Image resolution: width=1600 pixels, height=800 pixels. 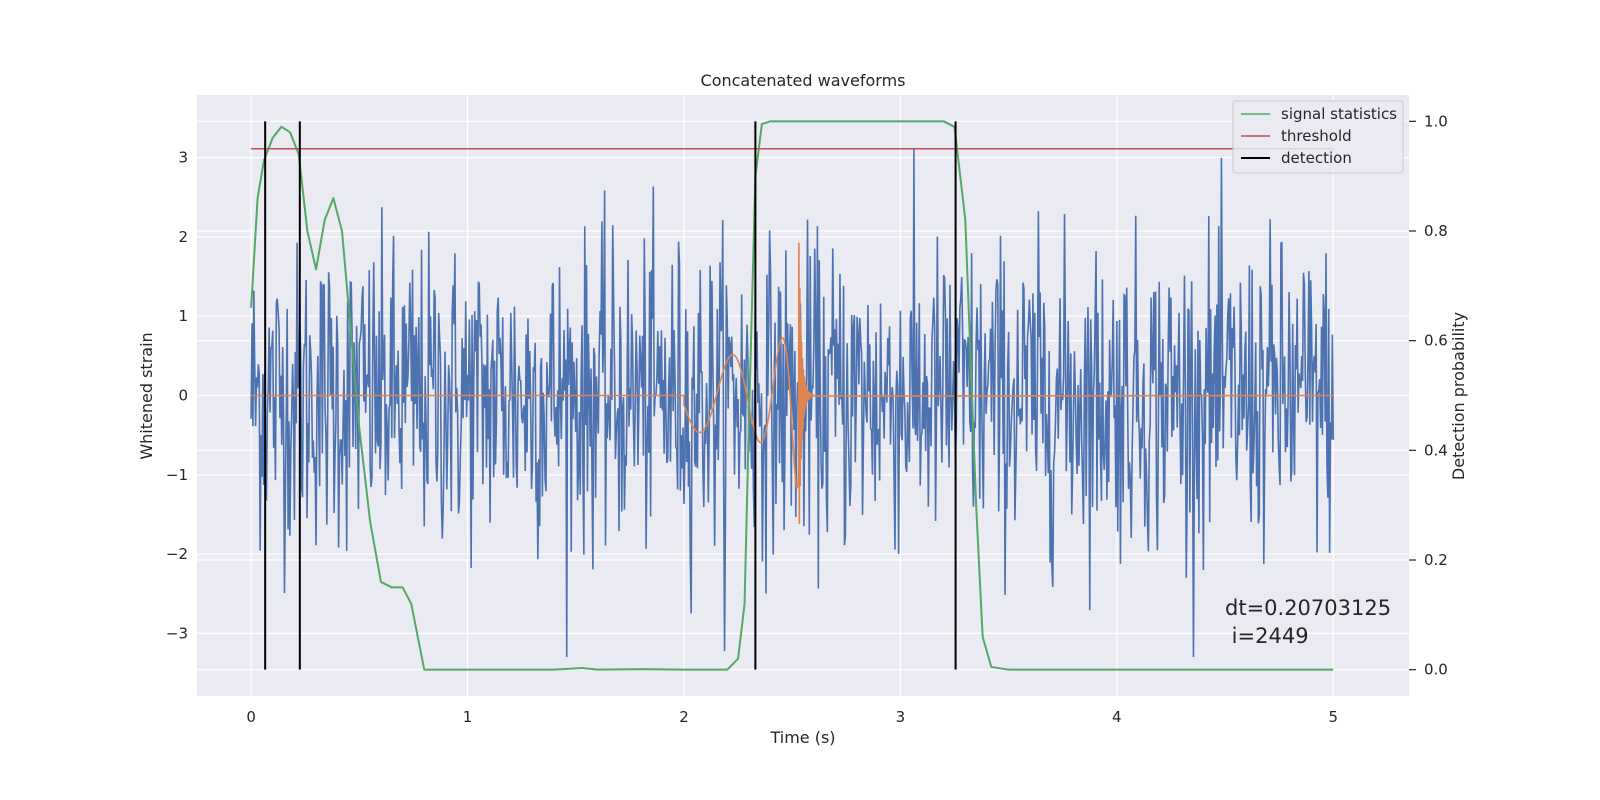 I want to click on x-tick-label-0: 0, so click(x=251, y=717).